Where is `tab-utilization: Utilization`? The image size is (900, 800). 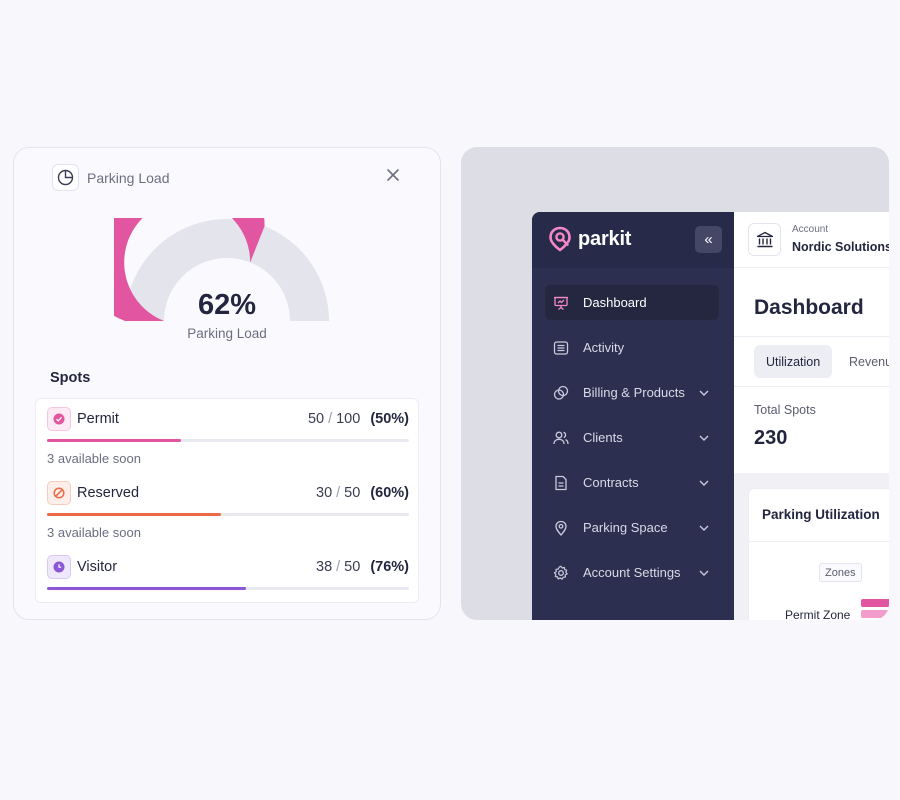 tab-utilization: Utilization is located at coordinates (793, 361).